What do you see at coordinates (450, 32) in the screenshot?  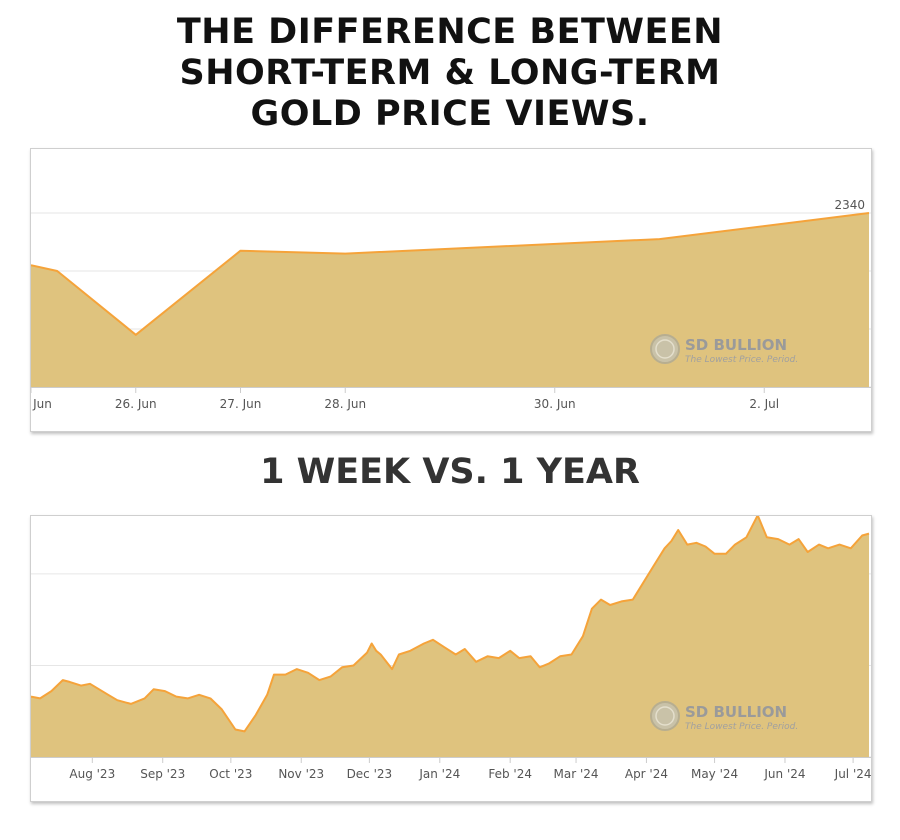 I see `title-line-1: THE DIFFERENCE BETWEEN` at bounding box center [450, 32].